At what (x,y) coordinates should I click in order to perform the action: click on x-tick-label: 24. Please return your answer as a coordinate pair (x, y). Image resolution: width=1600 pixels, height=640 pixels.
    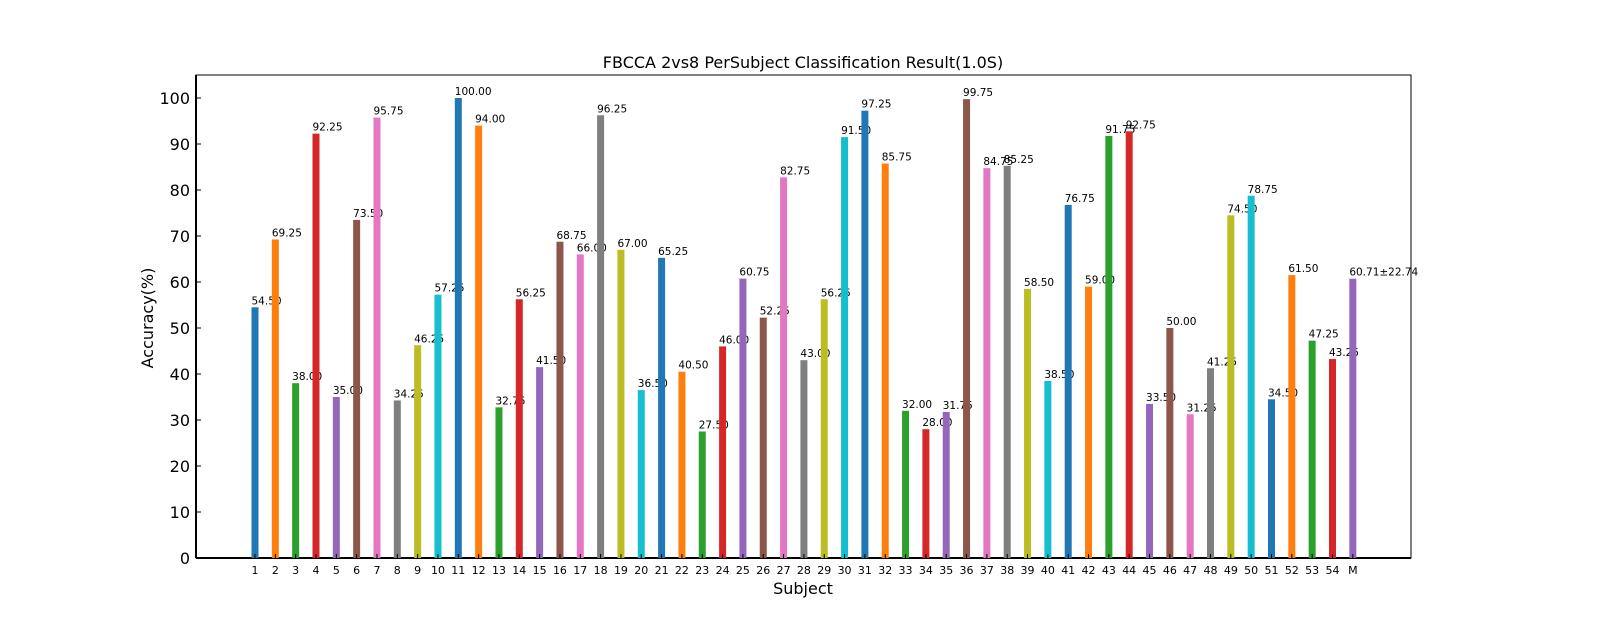
    Looking at the image, I should click on (723, 570).